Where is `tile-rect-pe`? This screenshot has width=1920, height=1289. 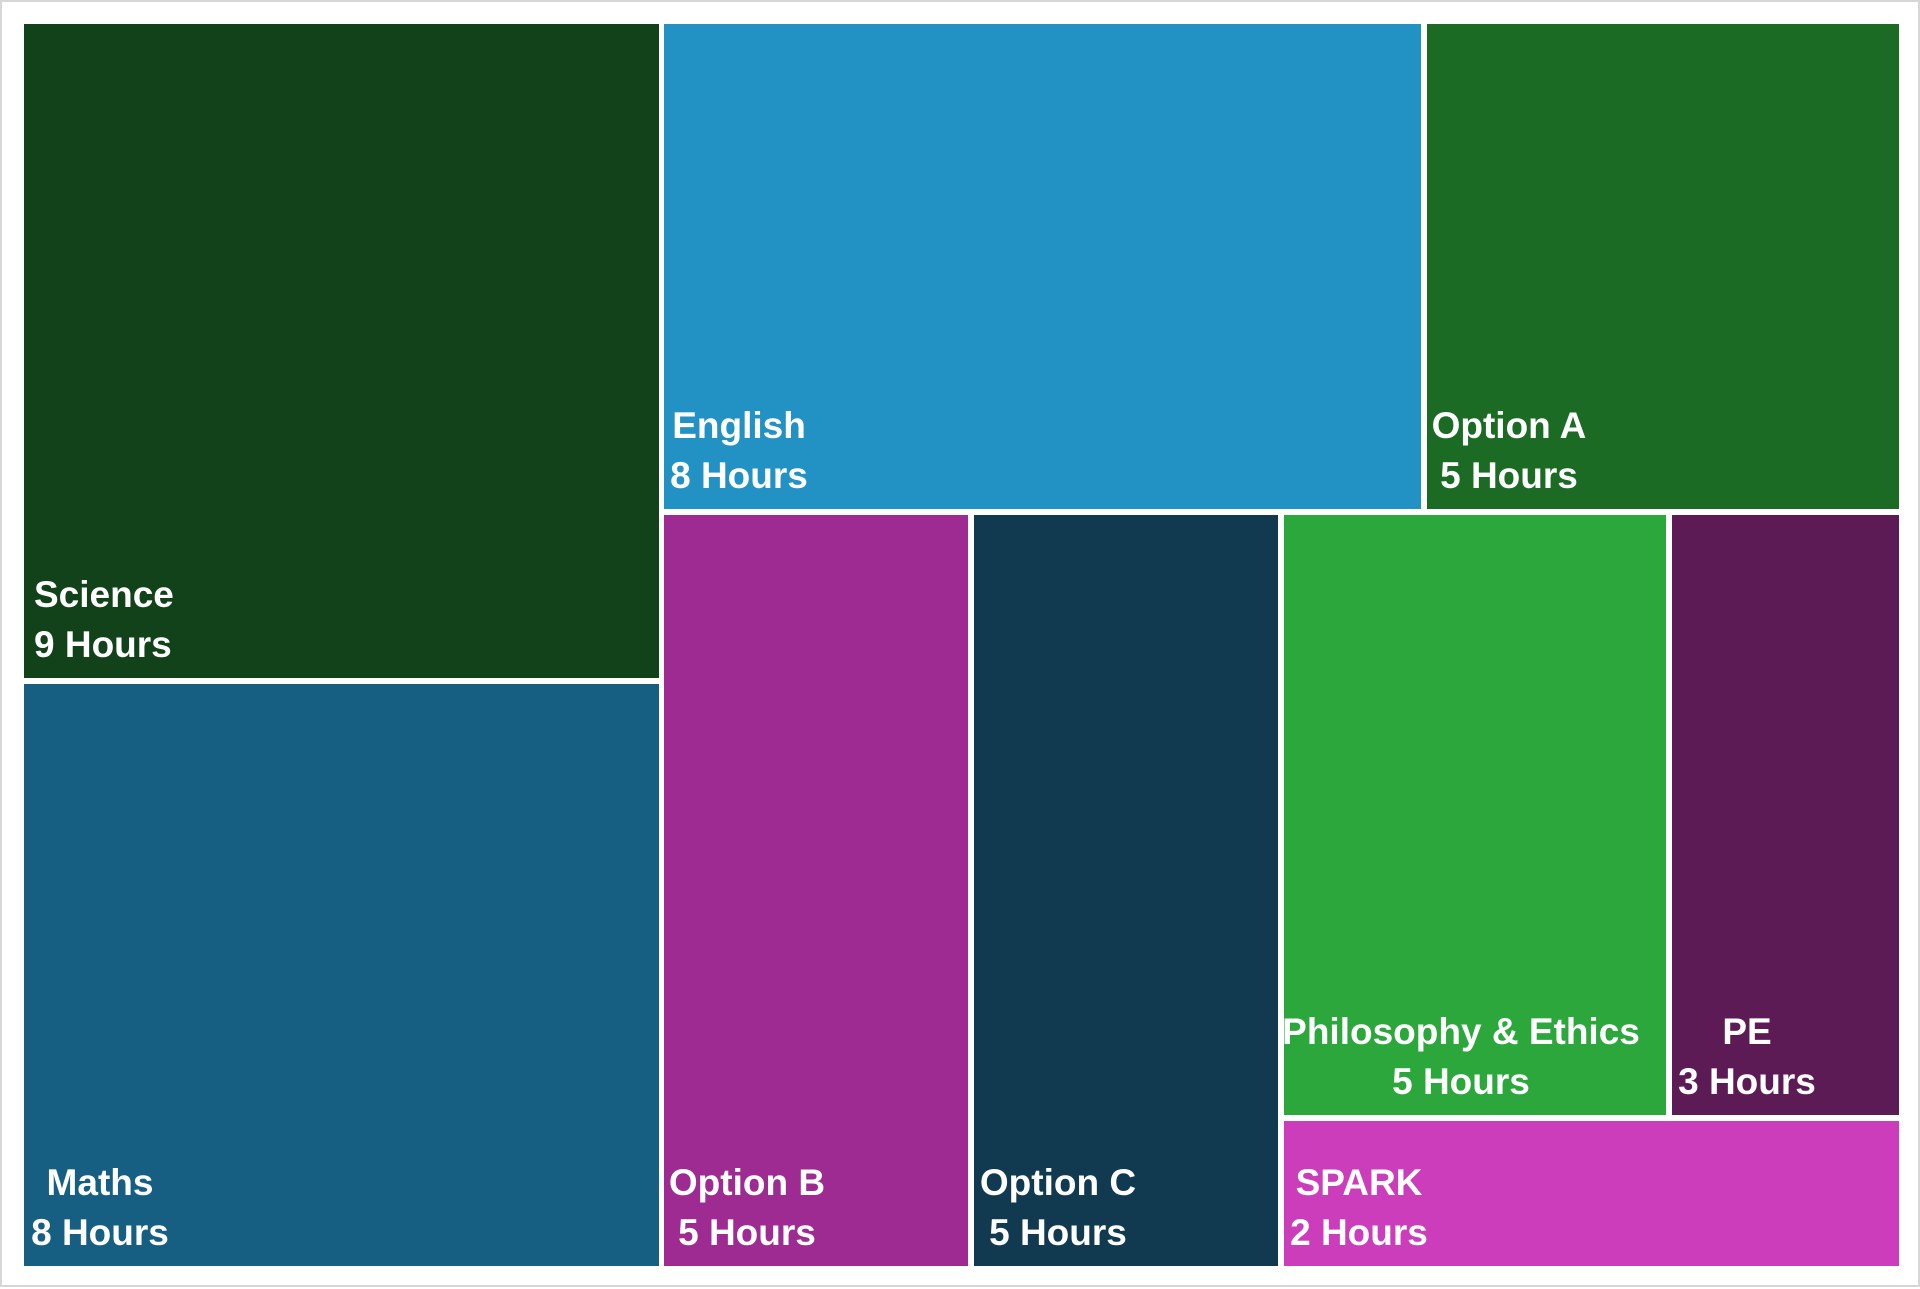 tile-rect-pe is located at coordinates (1785, 815).